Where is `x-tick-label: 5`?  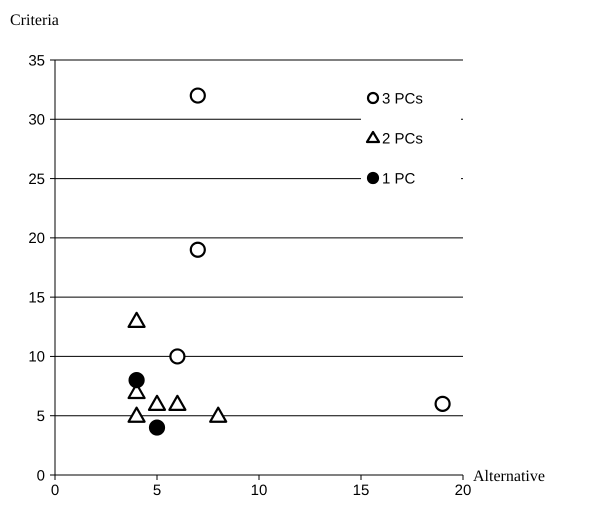
x-tick-label: 5 is located at coordinates (157, 490).